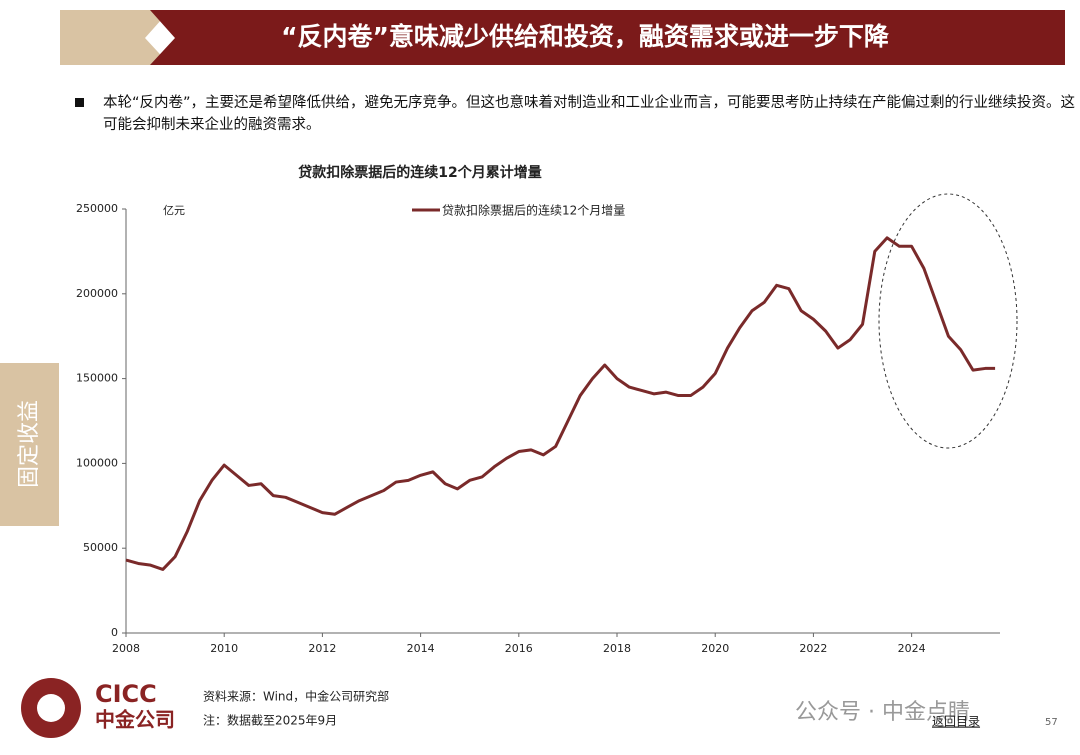 This screenshot has width=1080, height=755. I want to click on x-tick-label: 2016, so click(519, 648).